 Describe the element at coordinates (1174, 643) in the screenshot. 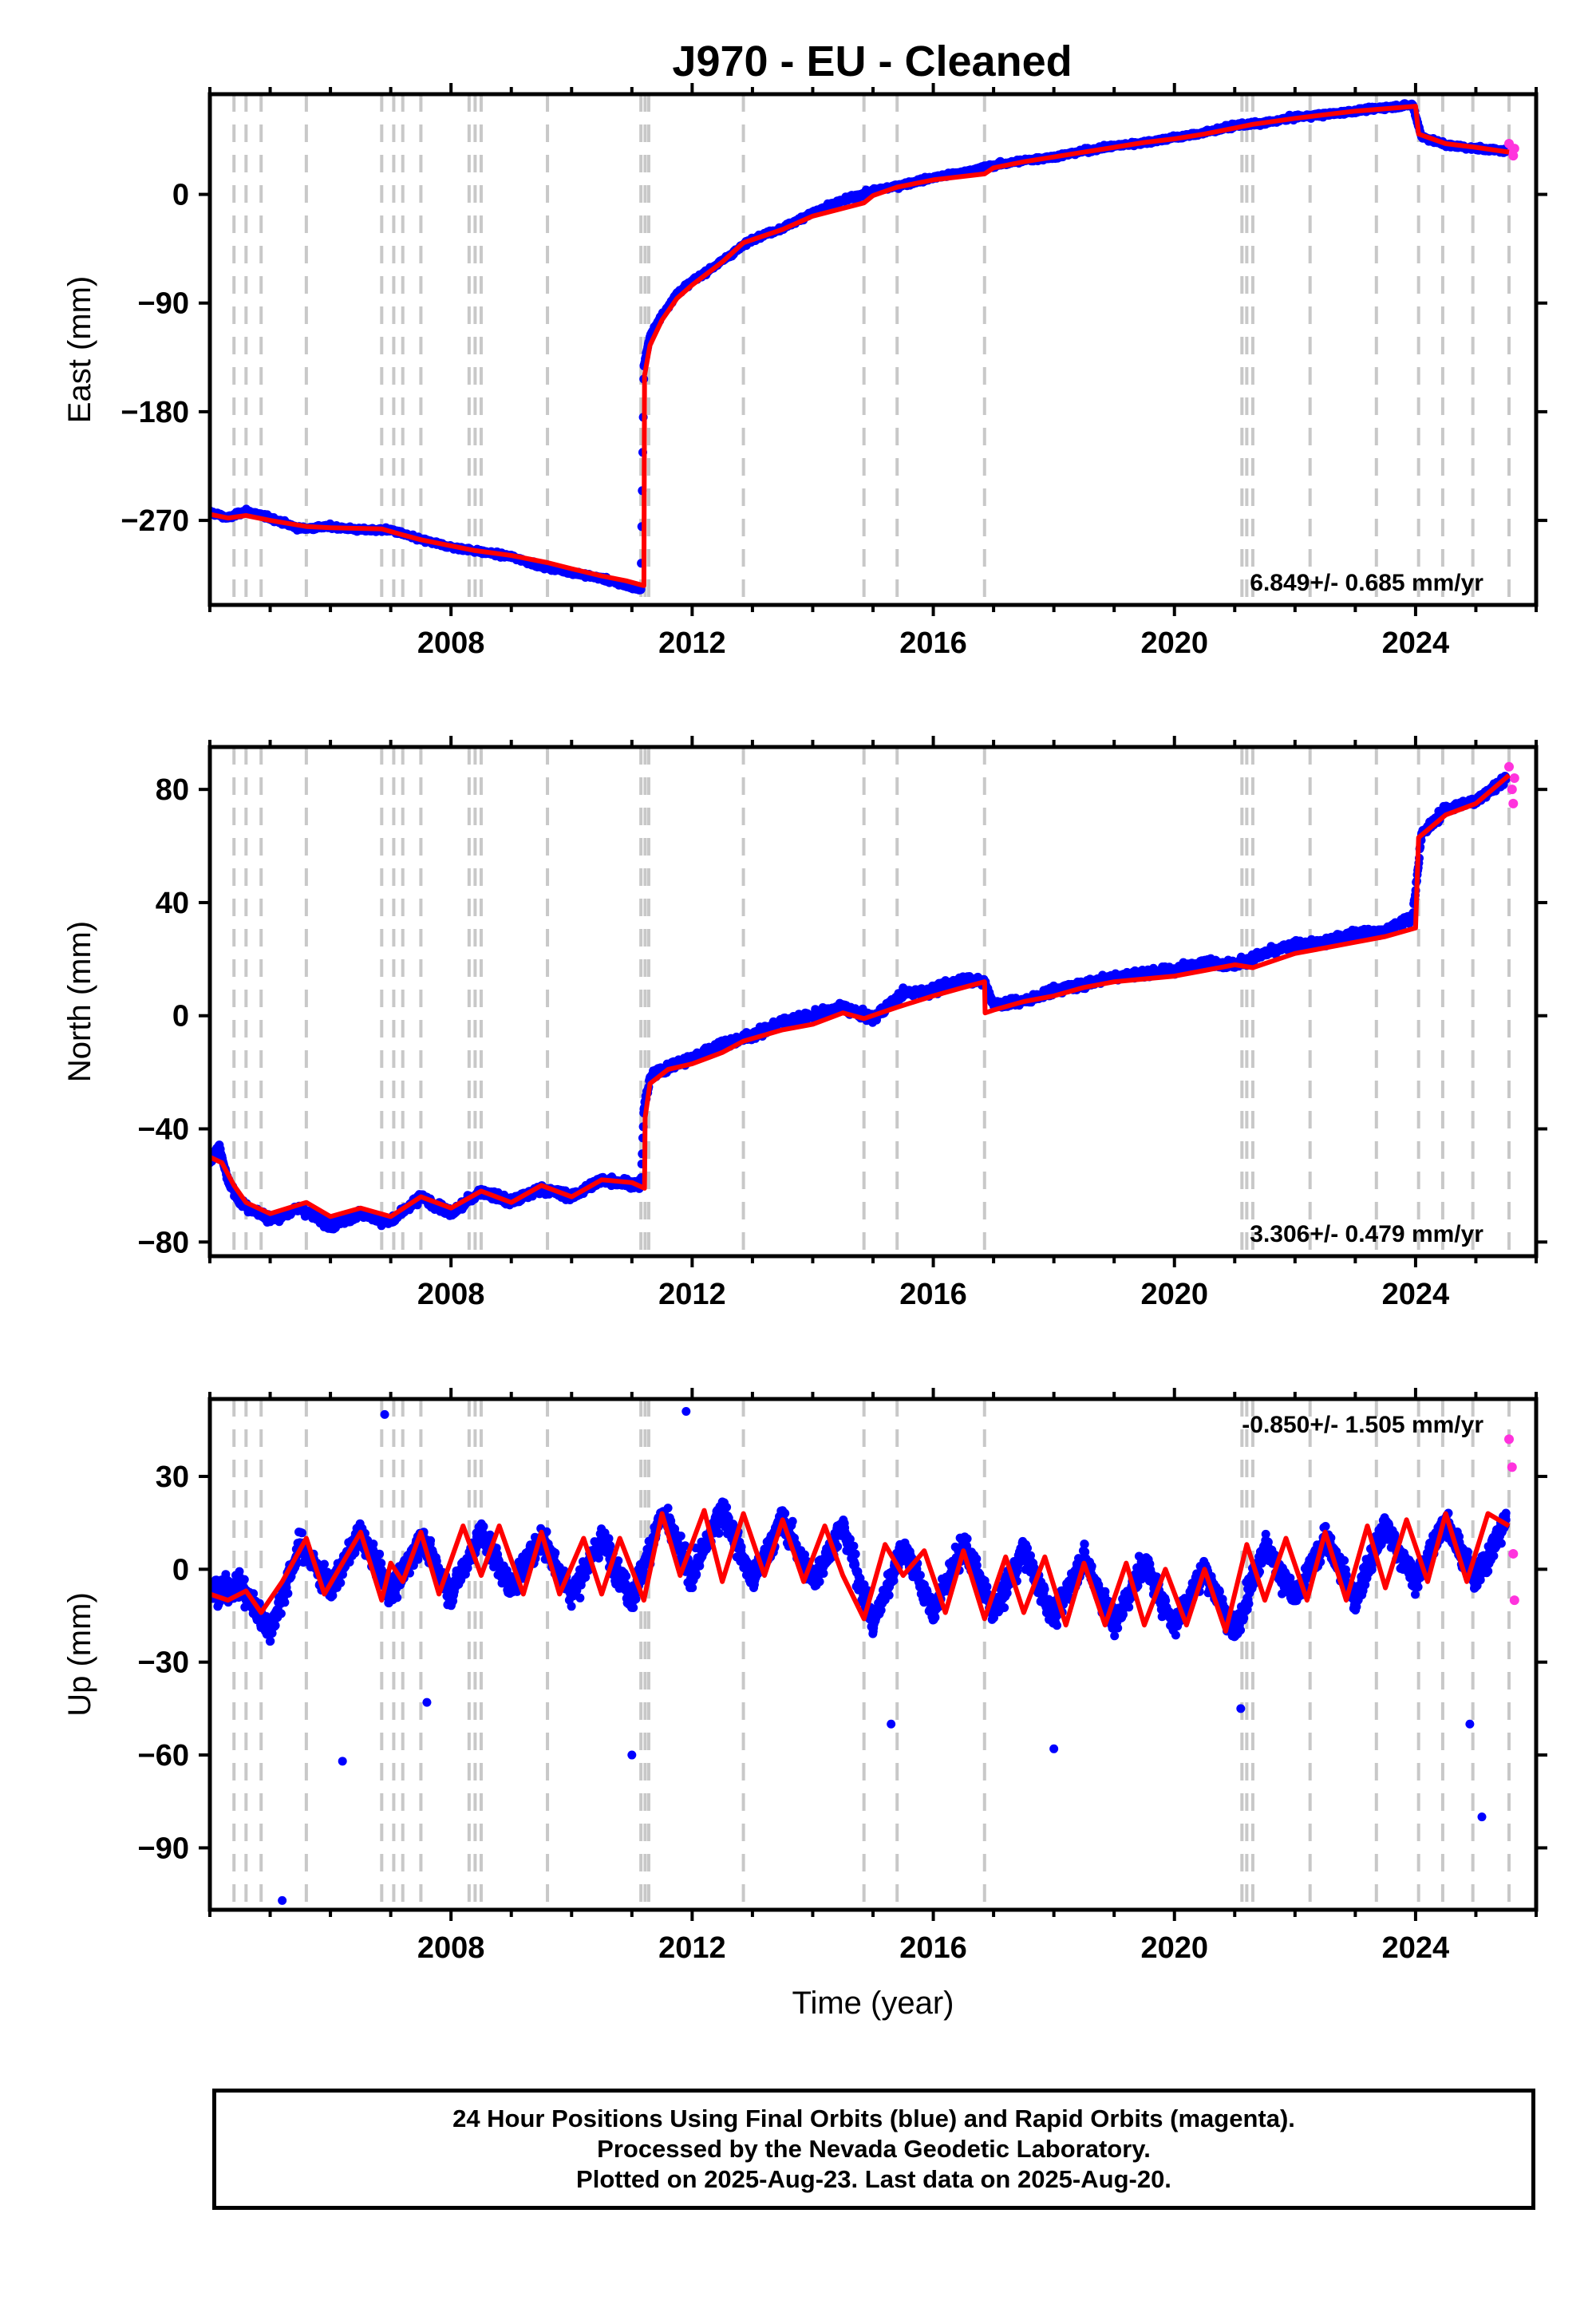

I see `x-tick-label: 2020` at that location.